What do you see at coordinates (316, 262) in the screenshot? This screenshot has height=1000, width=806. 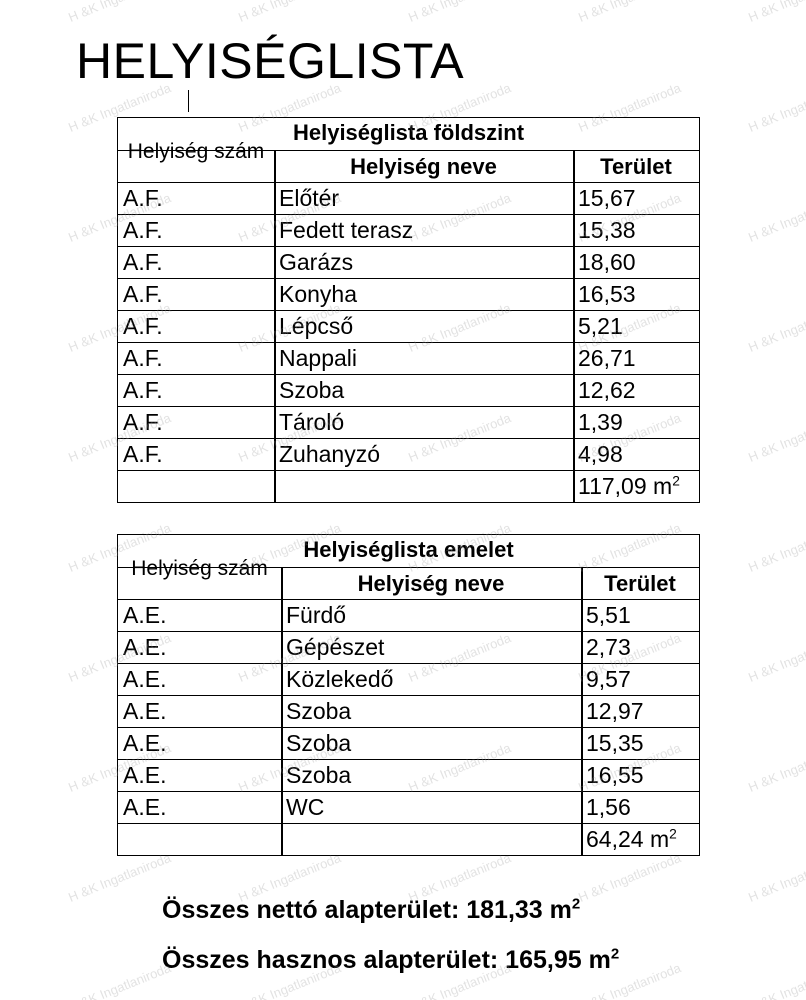 I see `room-name: Garázs` at bounding box center [316, 262].